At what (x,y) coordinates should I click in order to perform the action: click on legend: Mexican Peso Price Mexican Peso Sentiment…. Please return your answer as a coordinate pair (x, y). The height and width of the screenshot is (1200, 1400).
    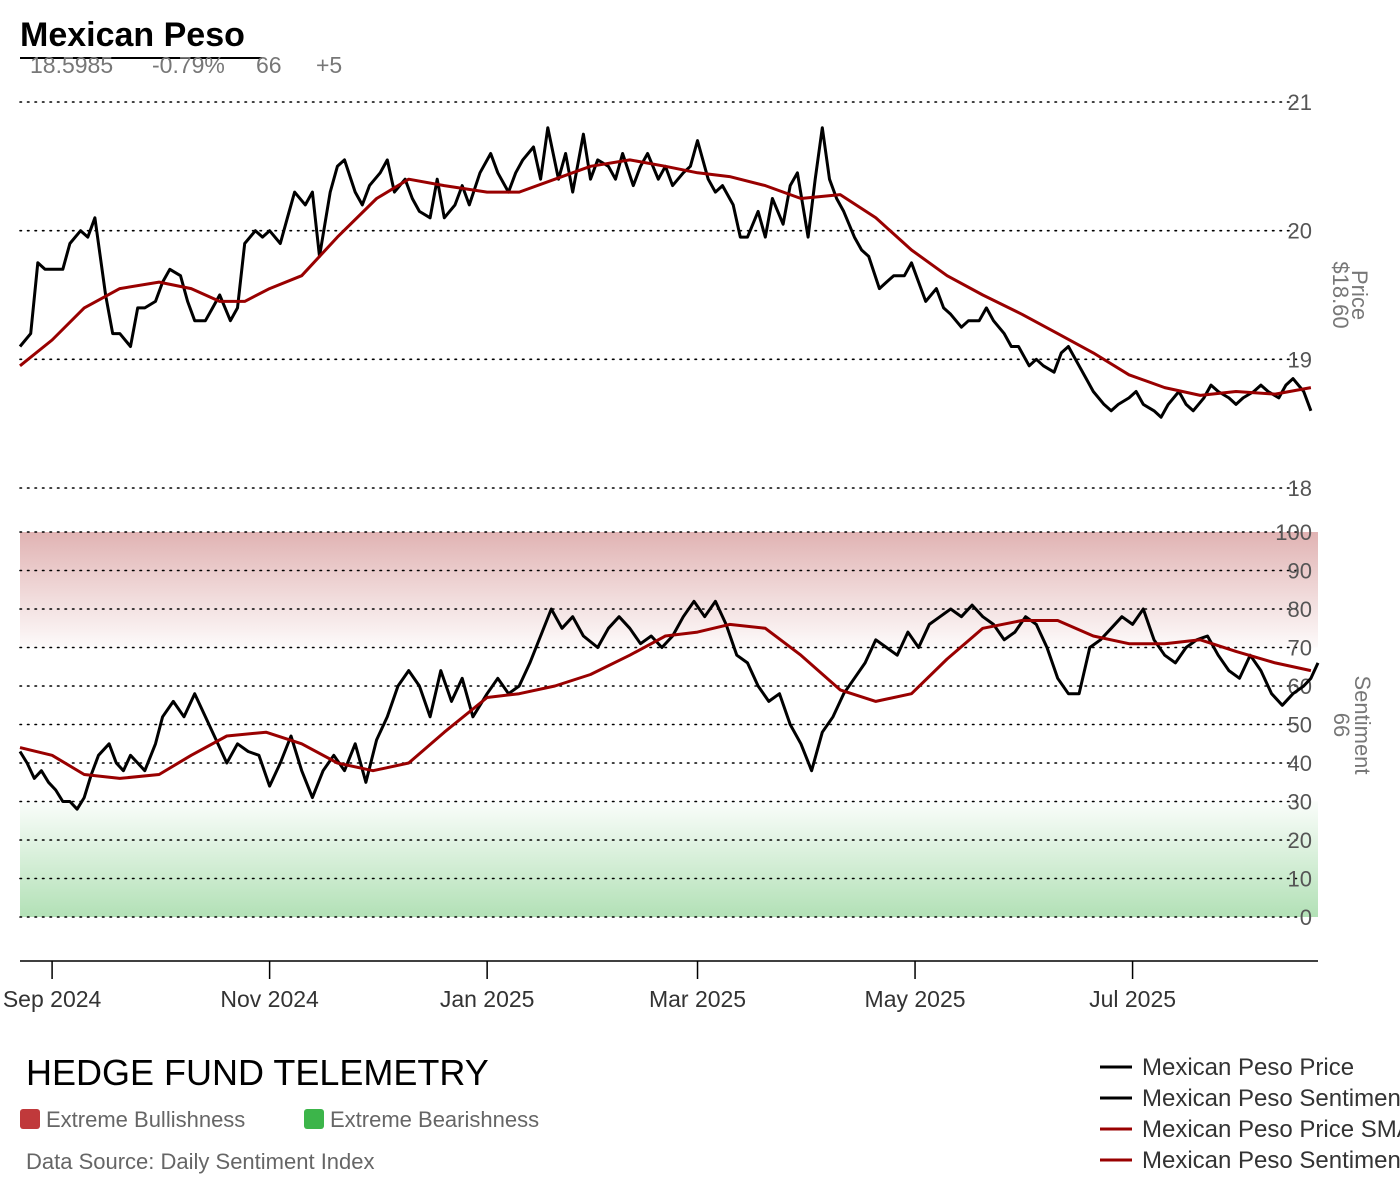
    Looking at the image, I should click on (1250, 1114).